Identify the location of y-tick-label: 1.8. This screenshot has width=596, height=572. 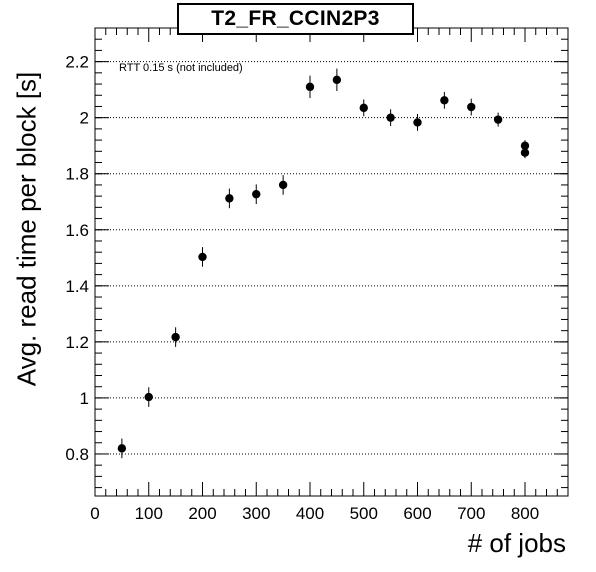
(77, 174).